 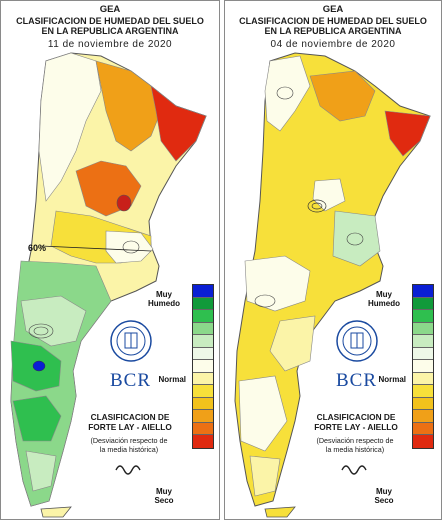 I want to click on map-date: 04 de noviembre de 2020, so click(x=333, y=44).